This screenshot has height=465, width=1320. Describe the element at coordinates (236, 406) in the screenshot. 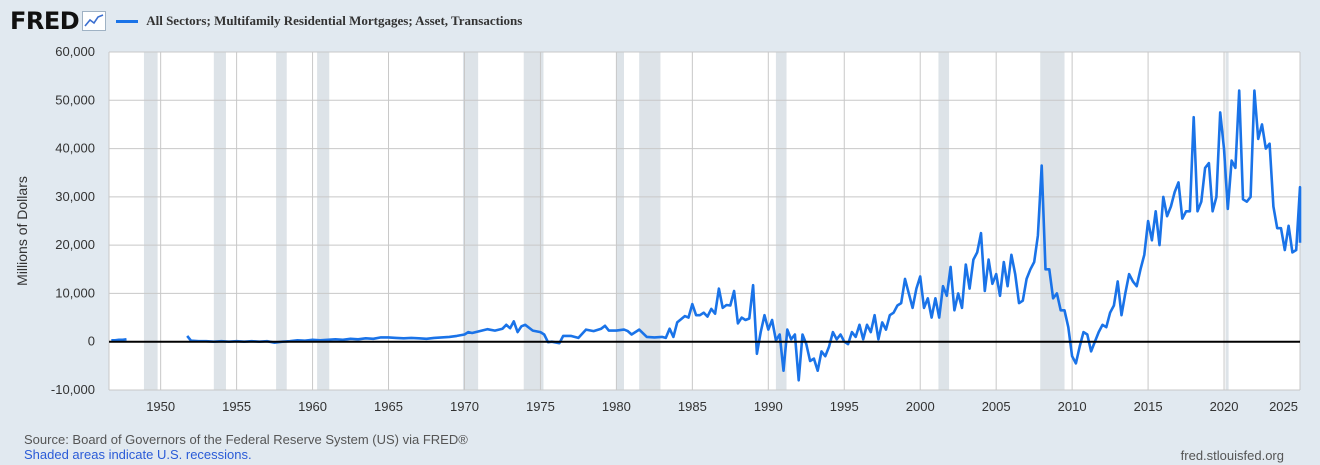

I see `x-tick-label: 1955` at that location.